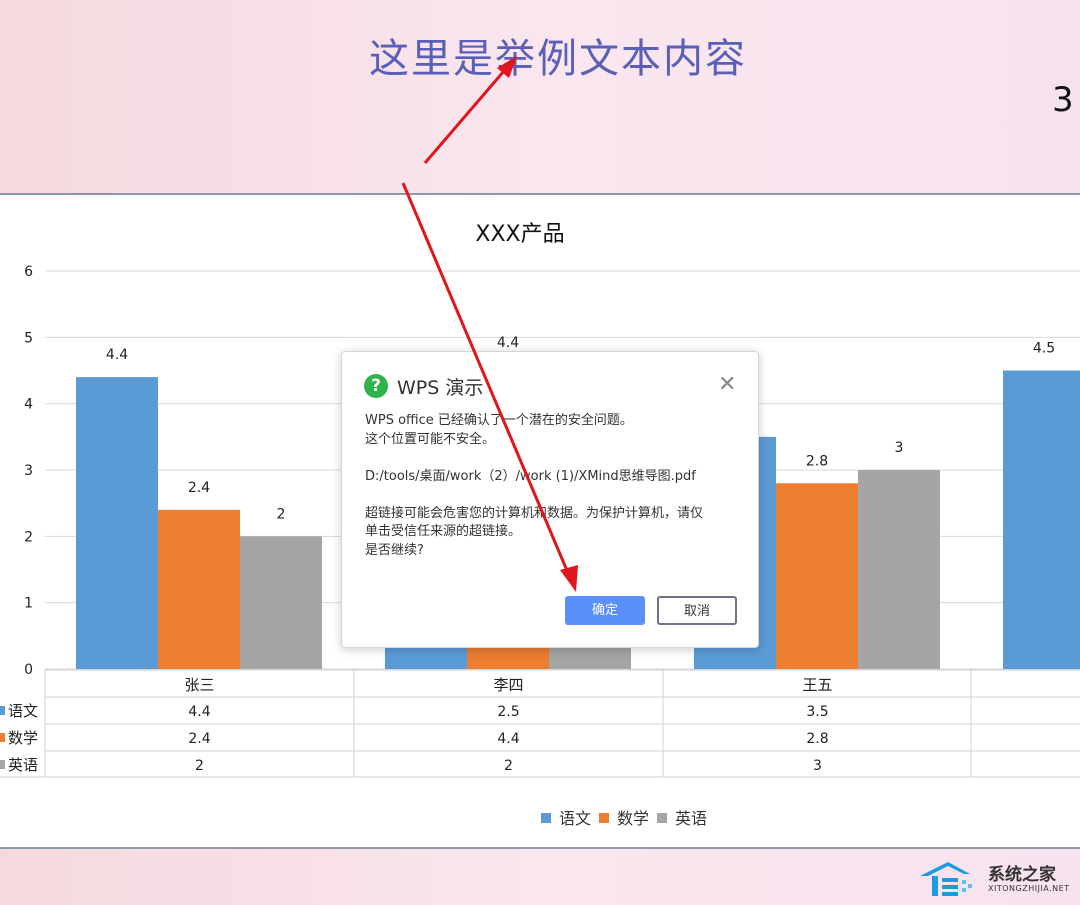 This screenshot has width=1080, height=905. Describe the element at coordinates (199, 685) in the screenshot. I see `category-label: 张三` at that location.